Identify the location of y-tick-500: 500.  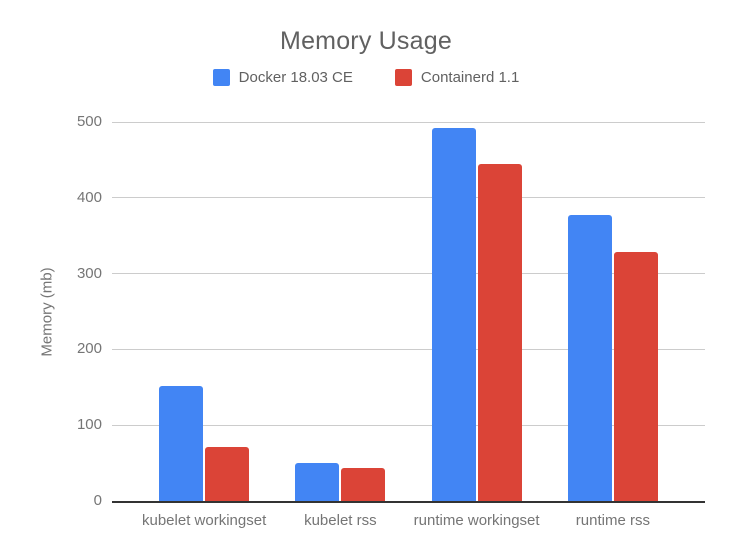
(89, 121).